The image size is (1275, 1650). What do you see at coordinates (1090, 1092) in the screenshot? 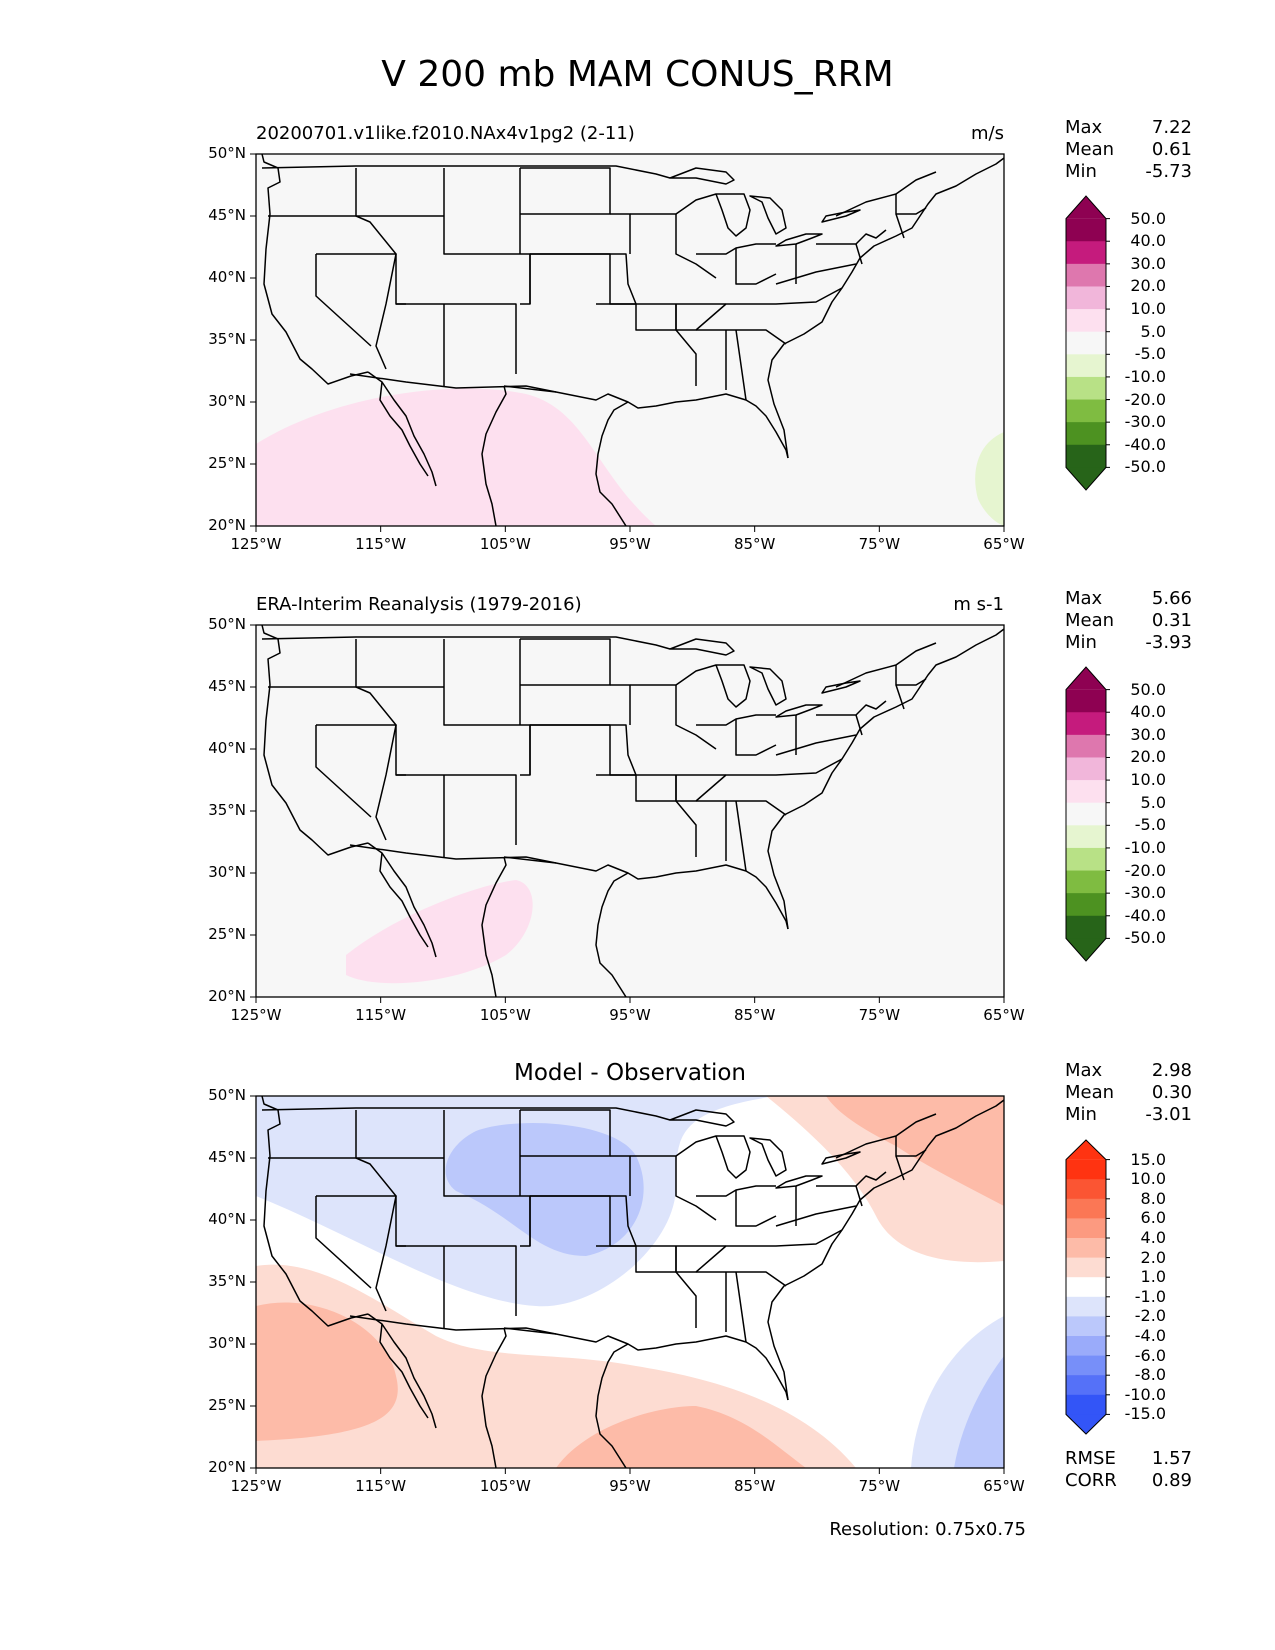
I see `panel-3-mean-label: Mean` at bounding box center [1090, 1092].